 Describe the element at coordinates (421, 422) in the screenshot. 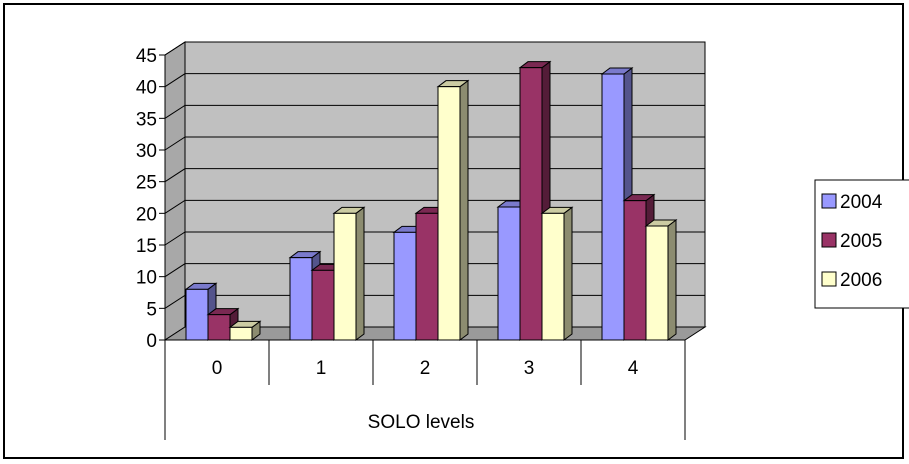

I see `x-axis-title: SOLO levels` at that location.